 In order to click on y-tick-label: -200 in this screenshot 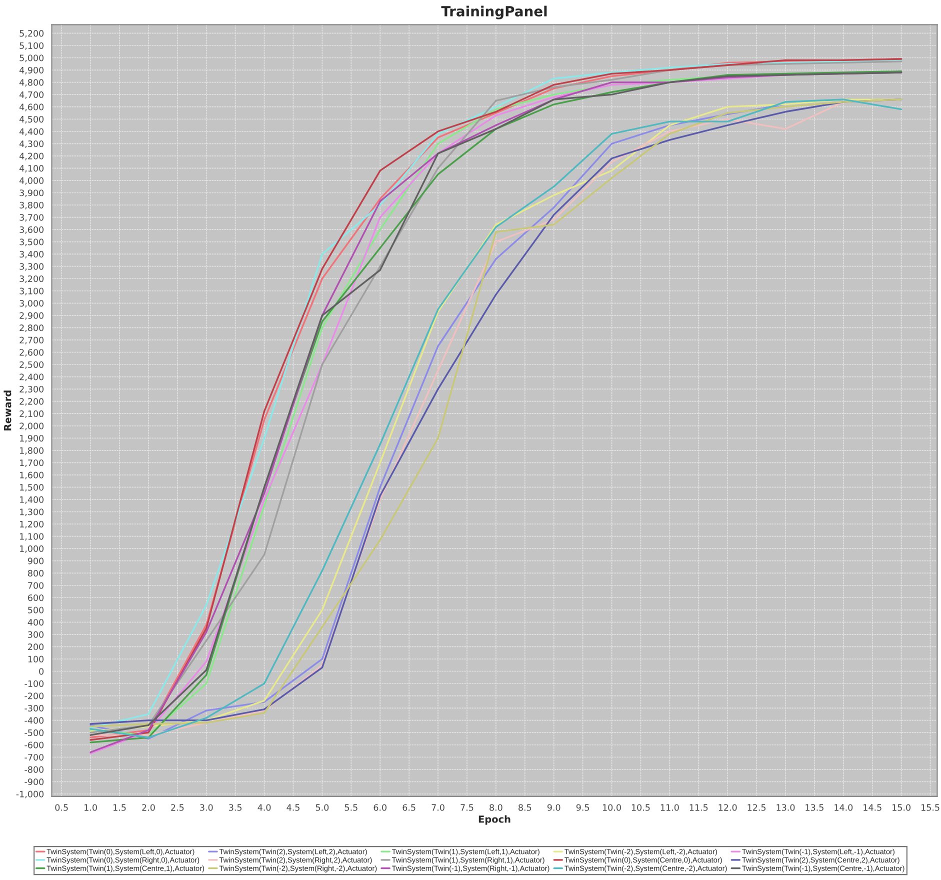, I will do `click(34, 696)`.